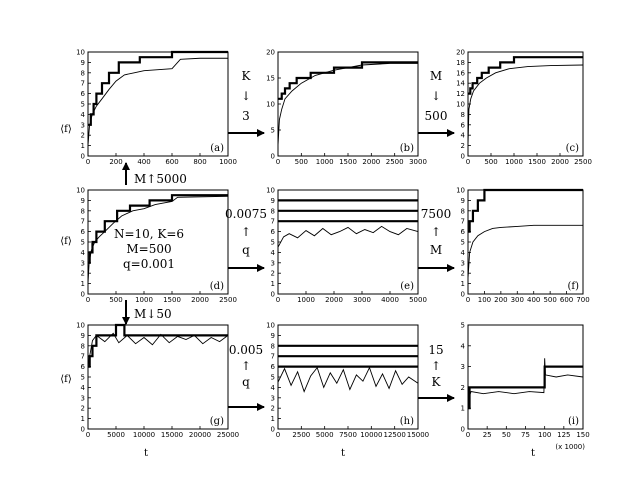 The height and width of the screenshot is (495, 641). I want to click on y-tick-label-e: 4, so click(273, 253).